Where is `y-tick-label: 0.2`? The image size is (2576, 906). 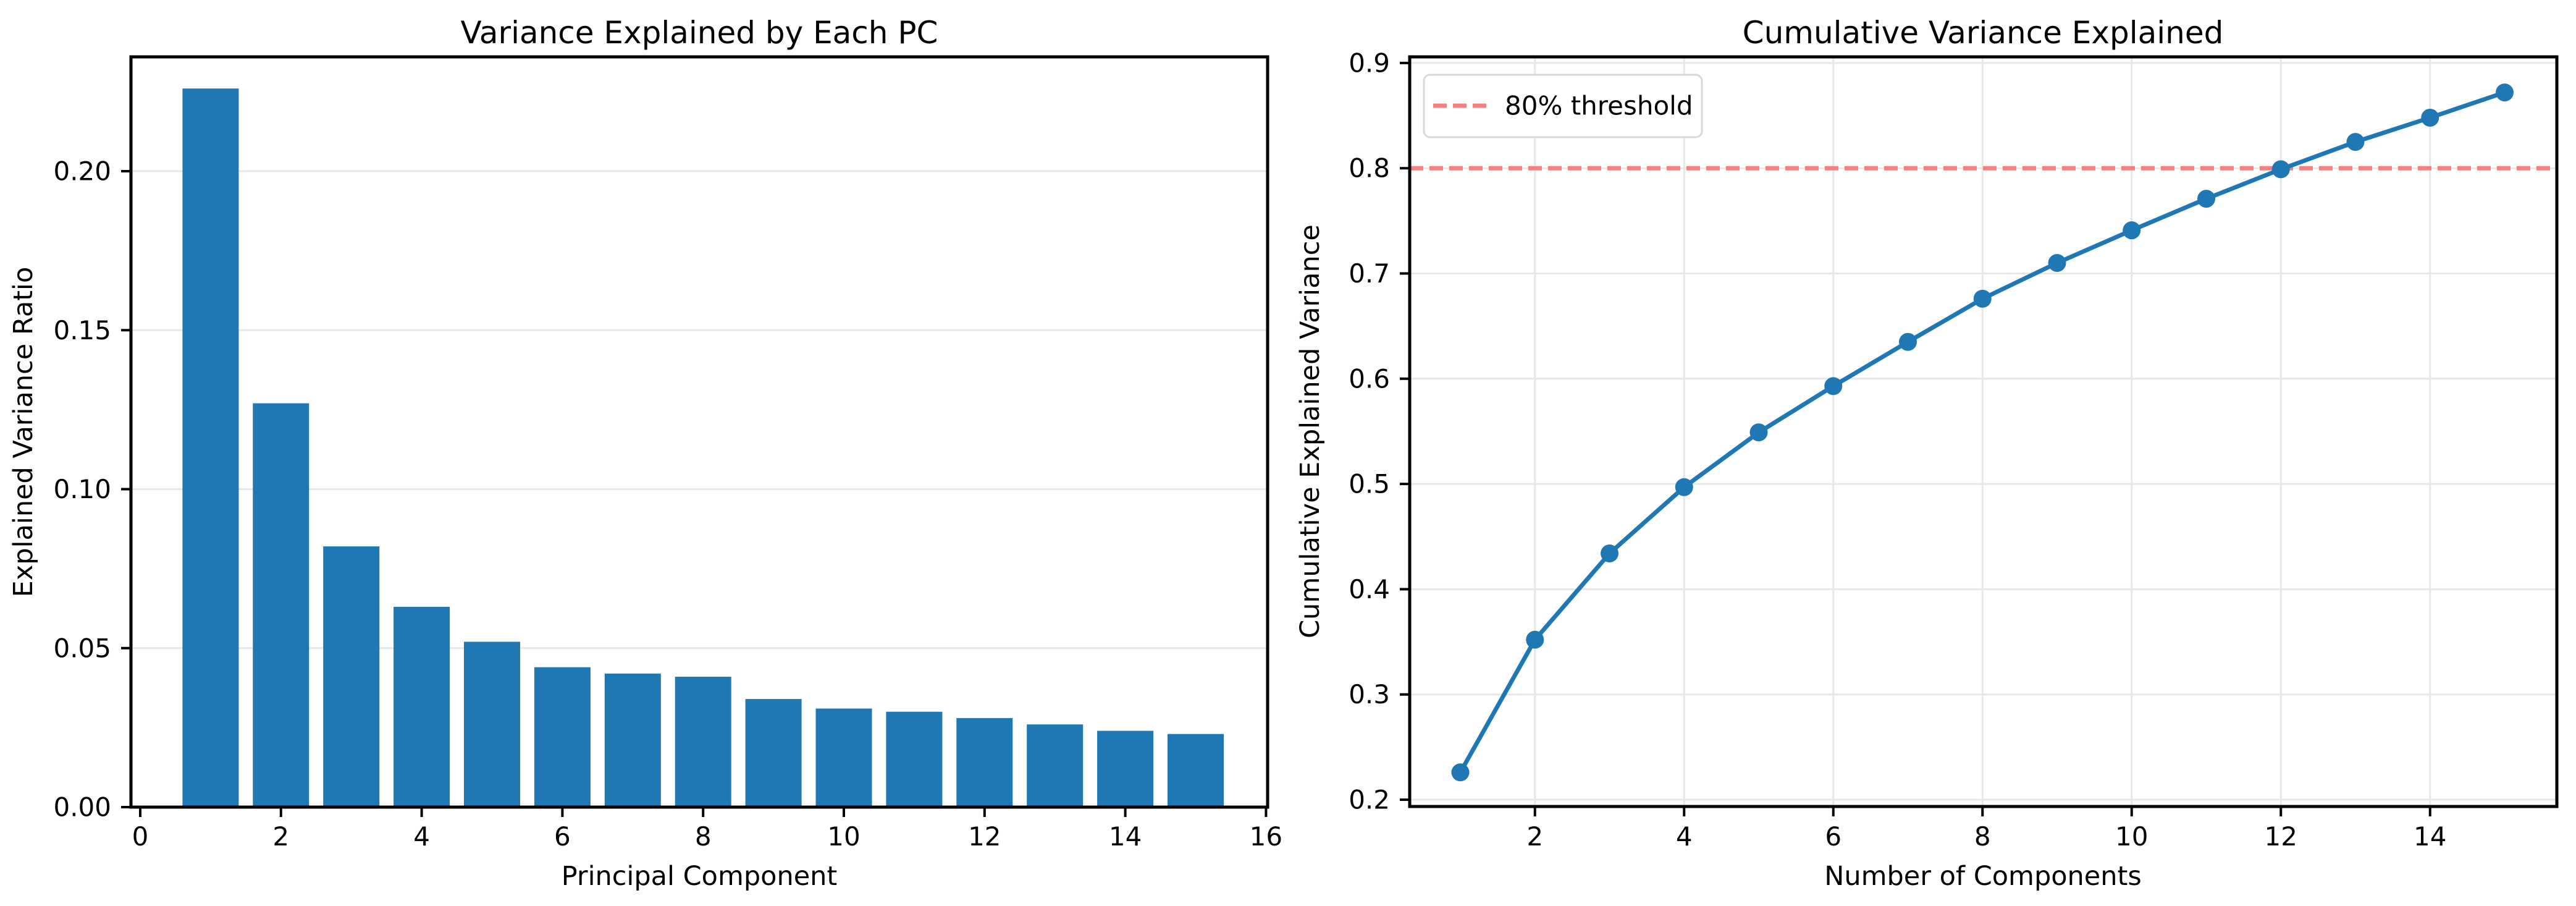 y-tick-label: 0.2 is located at coordinates (1369, 800).